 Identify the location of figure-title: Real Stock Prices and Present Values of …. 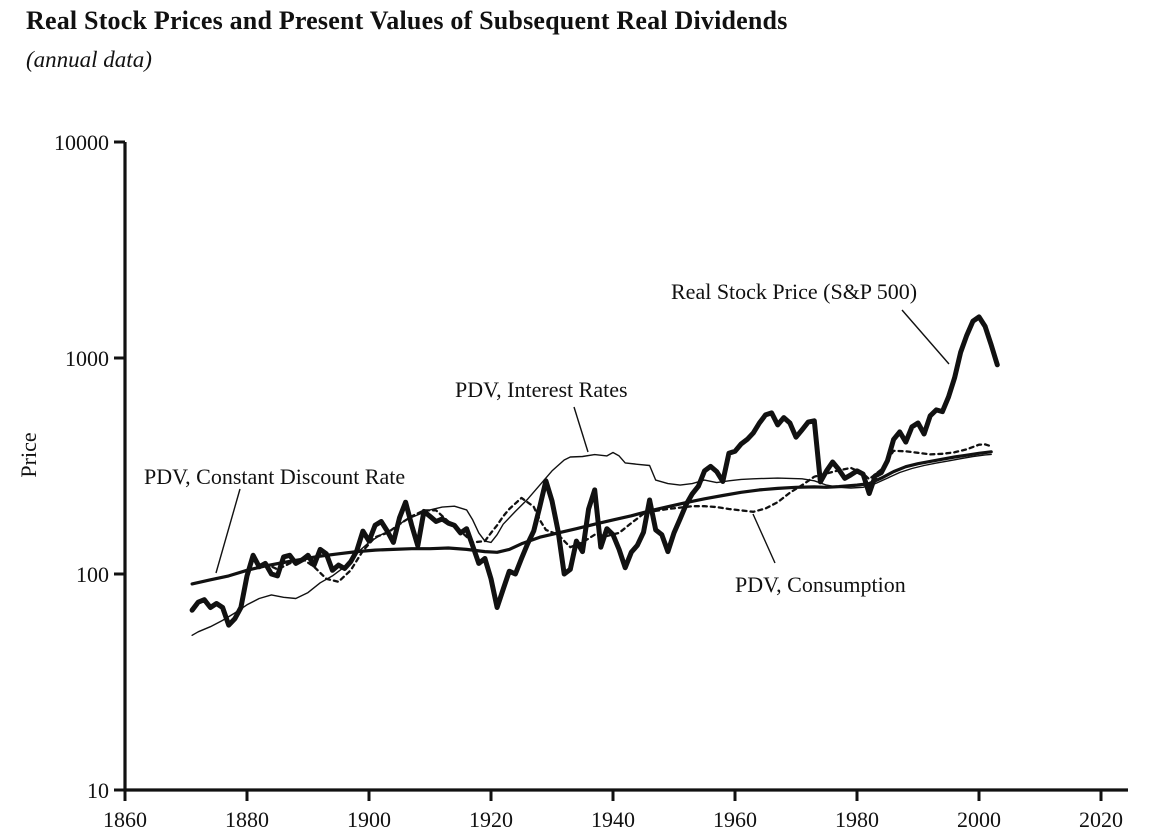
(407, 20).